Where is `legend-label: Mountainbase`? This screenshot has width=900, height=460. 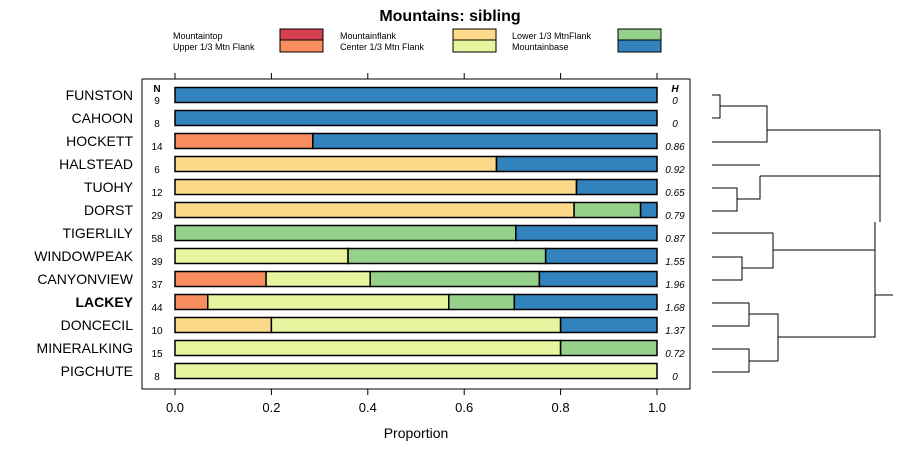 legend-label: Mountainbase is located at coordinates (540, 47).